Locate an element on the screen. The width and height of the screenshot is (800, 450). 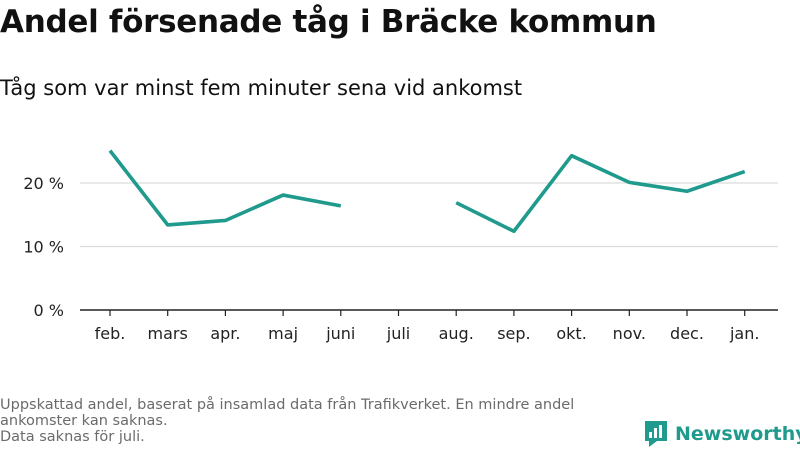
x-tick-label: maj is located at coordinates (283, 333).